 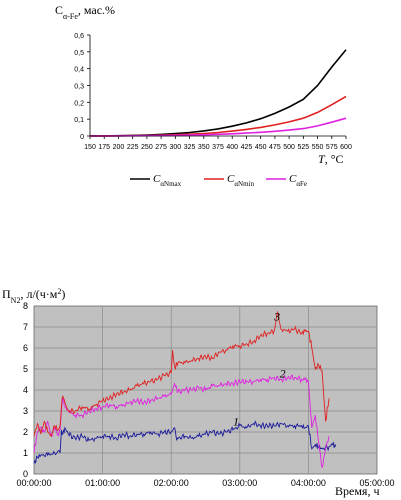 What do you see at coordinates (283, 373) in the screenshot?
I see `bottom-series-label-2: 2` at bounding box center [283, 373].